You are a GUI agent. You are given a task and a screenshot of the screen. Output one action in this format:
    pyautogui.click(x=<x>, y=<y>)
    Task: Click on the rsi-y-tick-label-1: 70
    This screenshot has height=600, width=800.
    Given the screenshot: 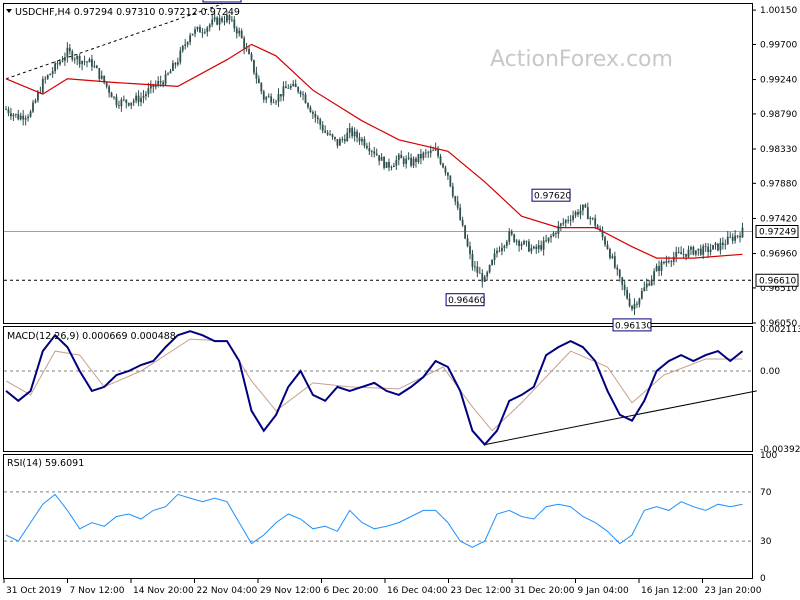 What is the action you would take?
    pyautogui.click(x=766, y=493)
    